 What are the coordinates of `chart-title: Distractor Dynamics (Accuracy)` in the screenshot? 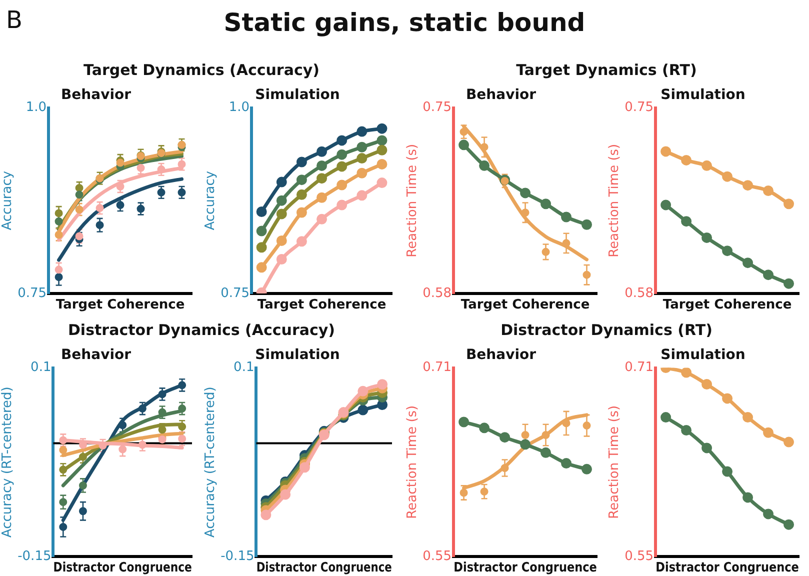 It's located at (201, 330).